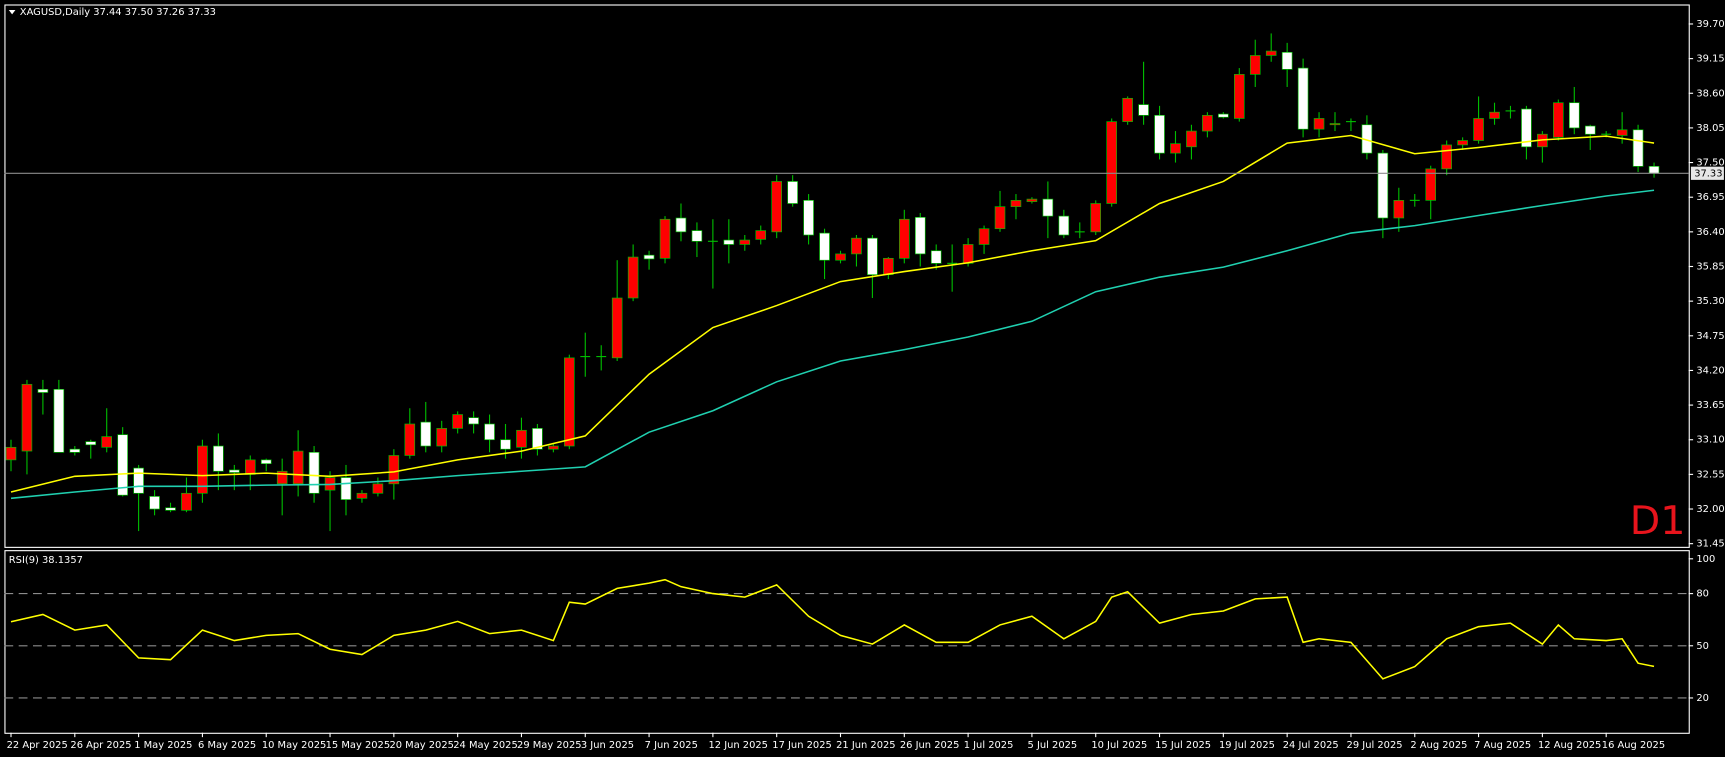 The width and height of the screenshot is (1725, 757). I want to click on x-tick-label: 7 Aug 2025, so click(1502, 745).